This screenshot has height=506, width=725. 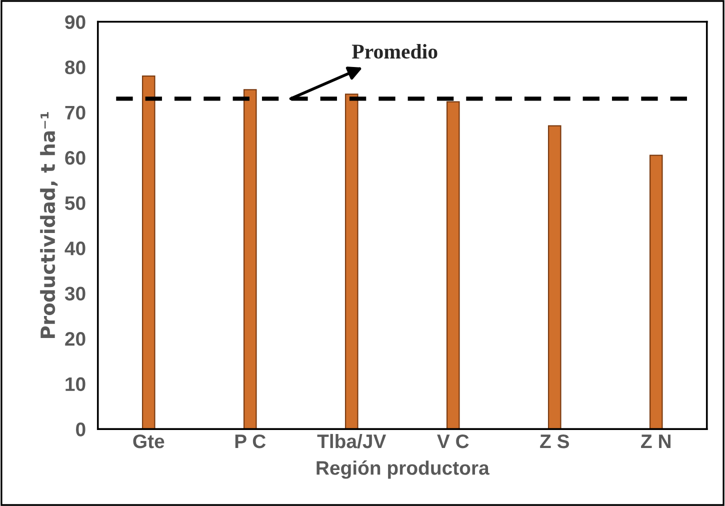 I want to click on y-tick-label: 10, so click(x=76, y=384).